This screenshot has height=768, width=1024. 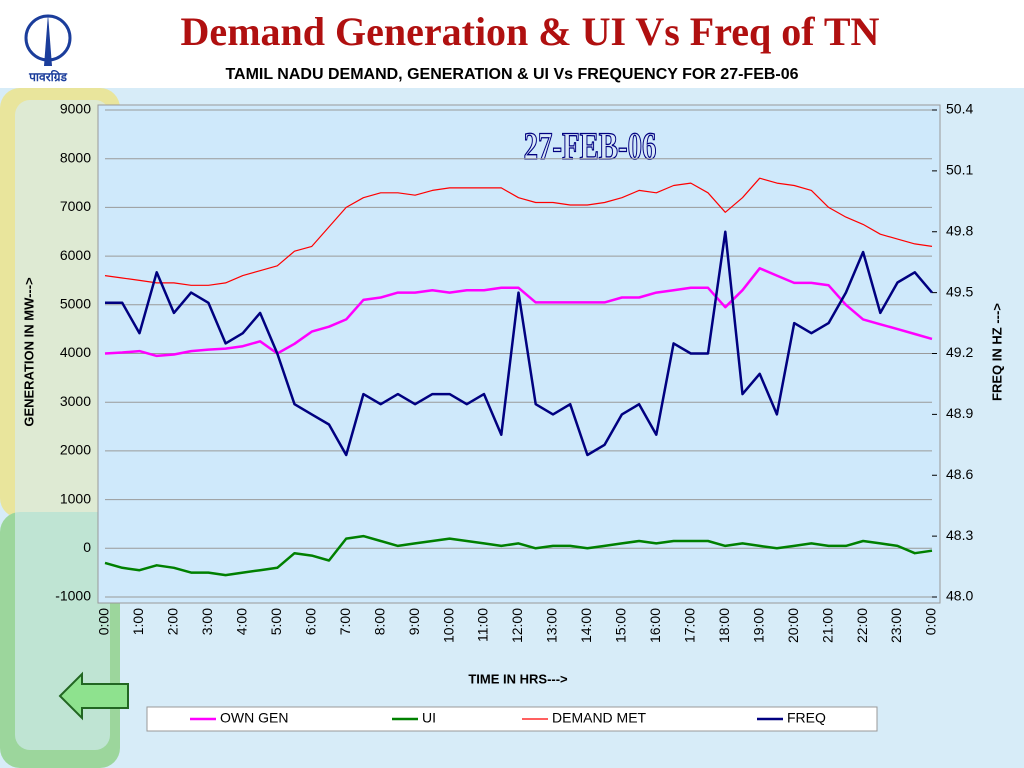 I want to click on logo-tower, so click(x=48, y=40).